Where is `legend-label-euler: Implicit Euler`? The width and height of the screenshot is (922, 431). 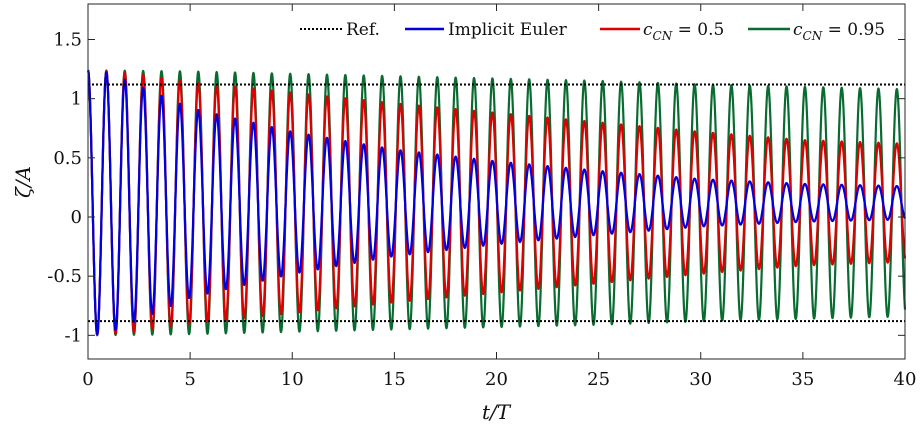 legend-label-euler: Implicit Euler is located at coordinates (508, 30).